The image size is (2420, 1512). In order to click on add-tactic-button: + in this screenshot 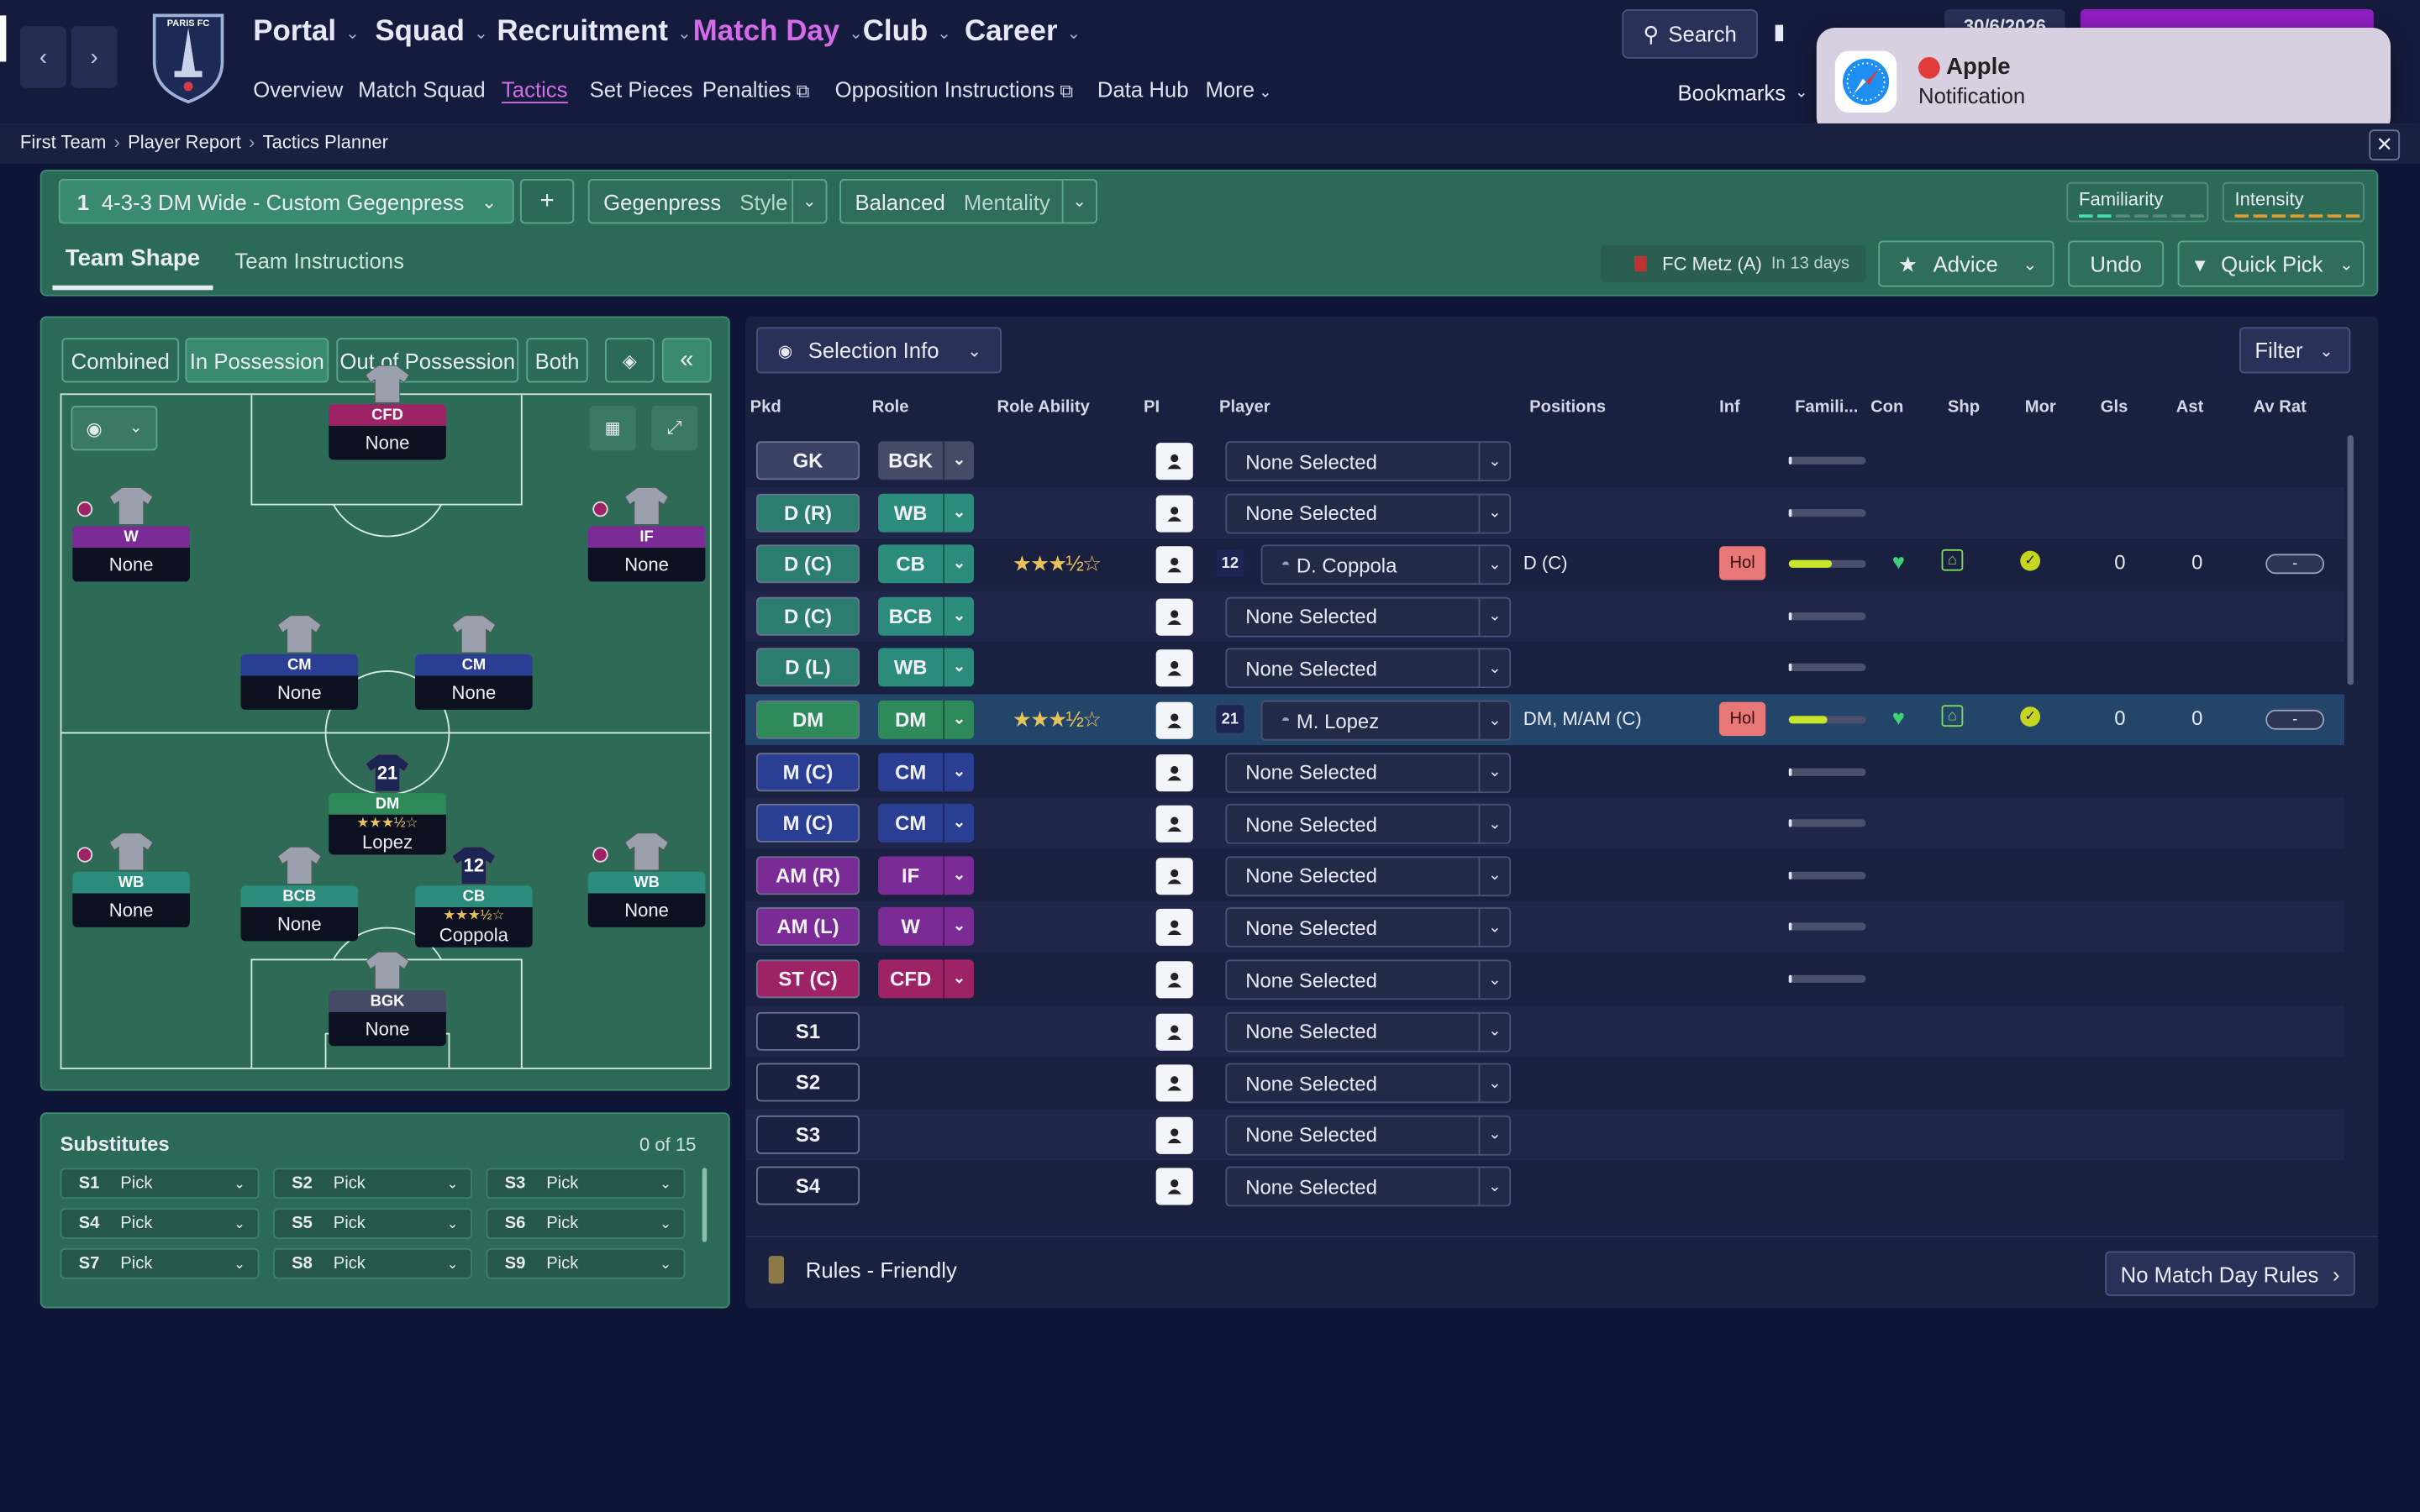, I will do `click(547, 201)`.